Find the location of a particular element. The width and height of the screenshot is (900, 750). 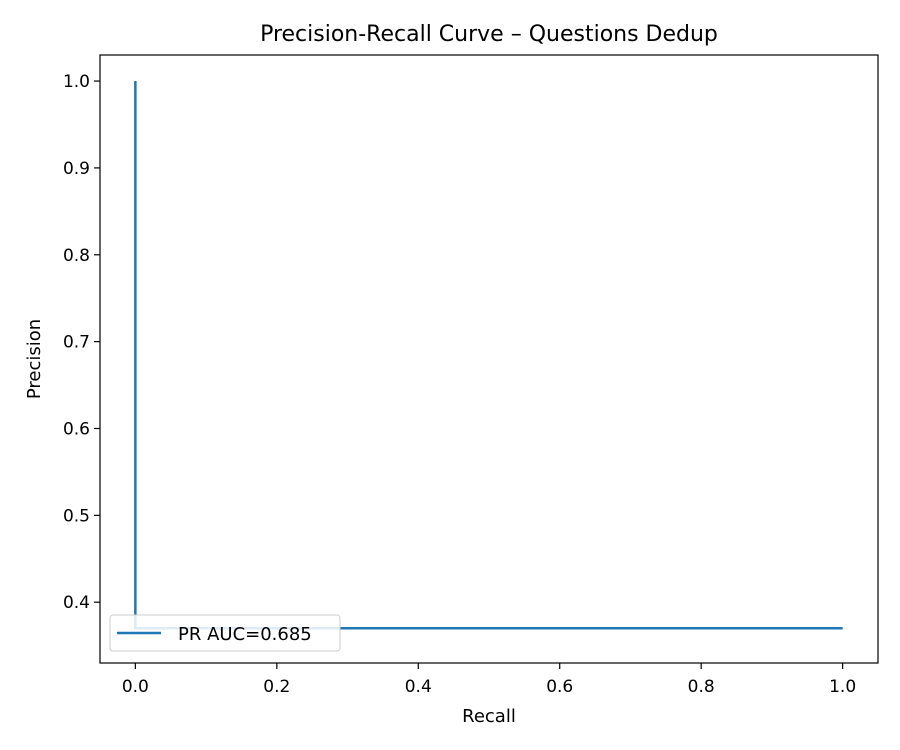

y-tick-label: 0.7 is located at coordinates (76, 343).